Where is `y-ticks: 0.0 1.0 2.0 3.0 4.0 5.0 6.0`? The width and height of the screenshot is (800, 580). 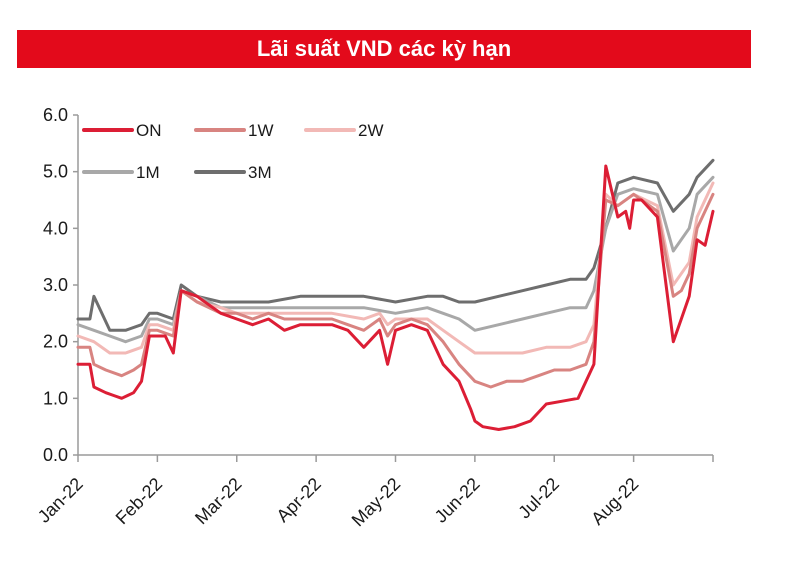 y-ticks: 0.0 1.0 2.0 3.0 4.0 5.0 6.0 is located at coordinates (60, 285).